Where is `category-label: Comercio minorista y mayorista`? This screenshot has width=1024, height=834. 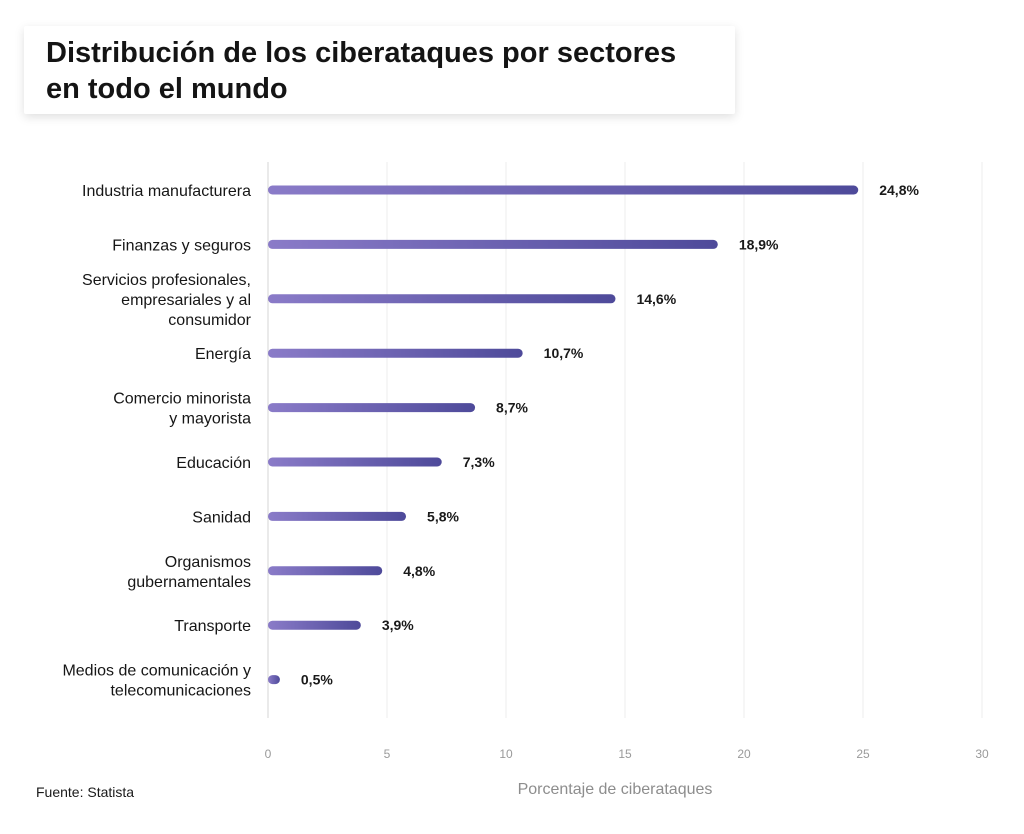 category-label: Comercio minorista y mayorista is located at coordinates (182, 409).